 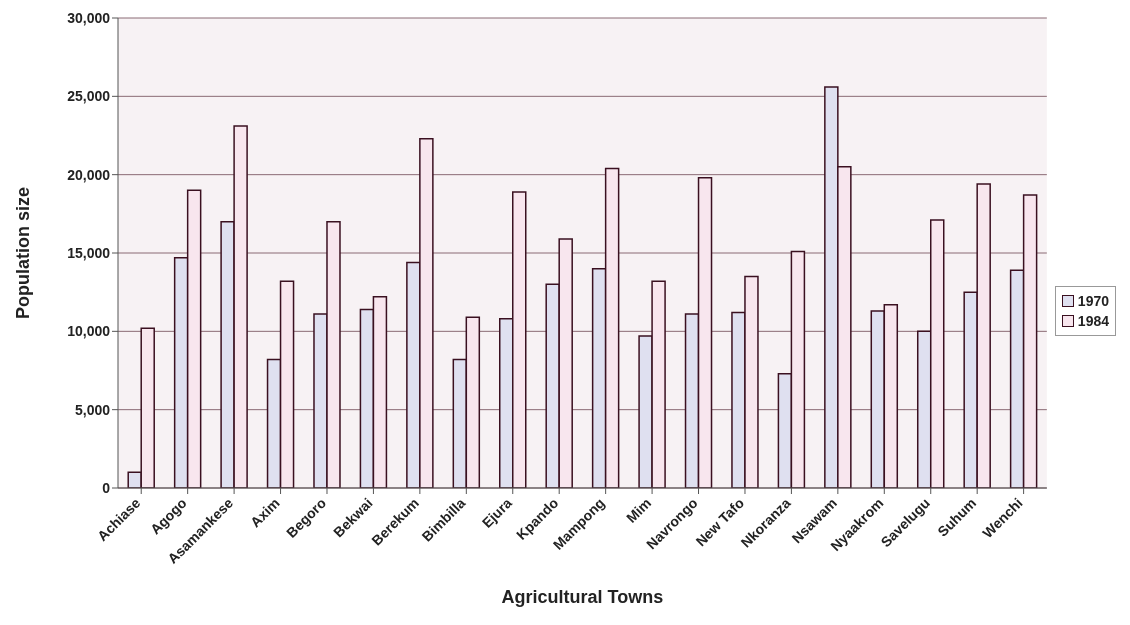 I want to click on legend-label: 1984, so click(x=1093, y=321).